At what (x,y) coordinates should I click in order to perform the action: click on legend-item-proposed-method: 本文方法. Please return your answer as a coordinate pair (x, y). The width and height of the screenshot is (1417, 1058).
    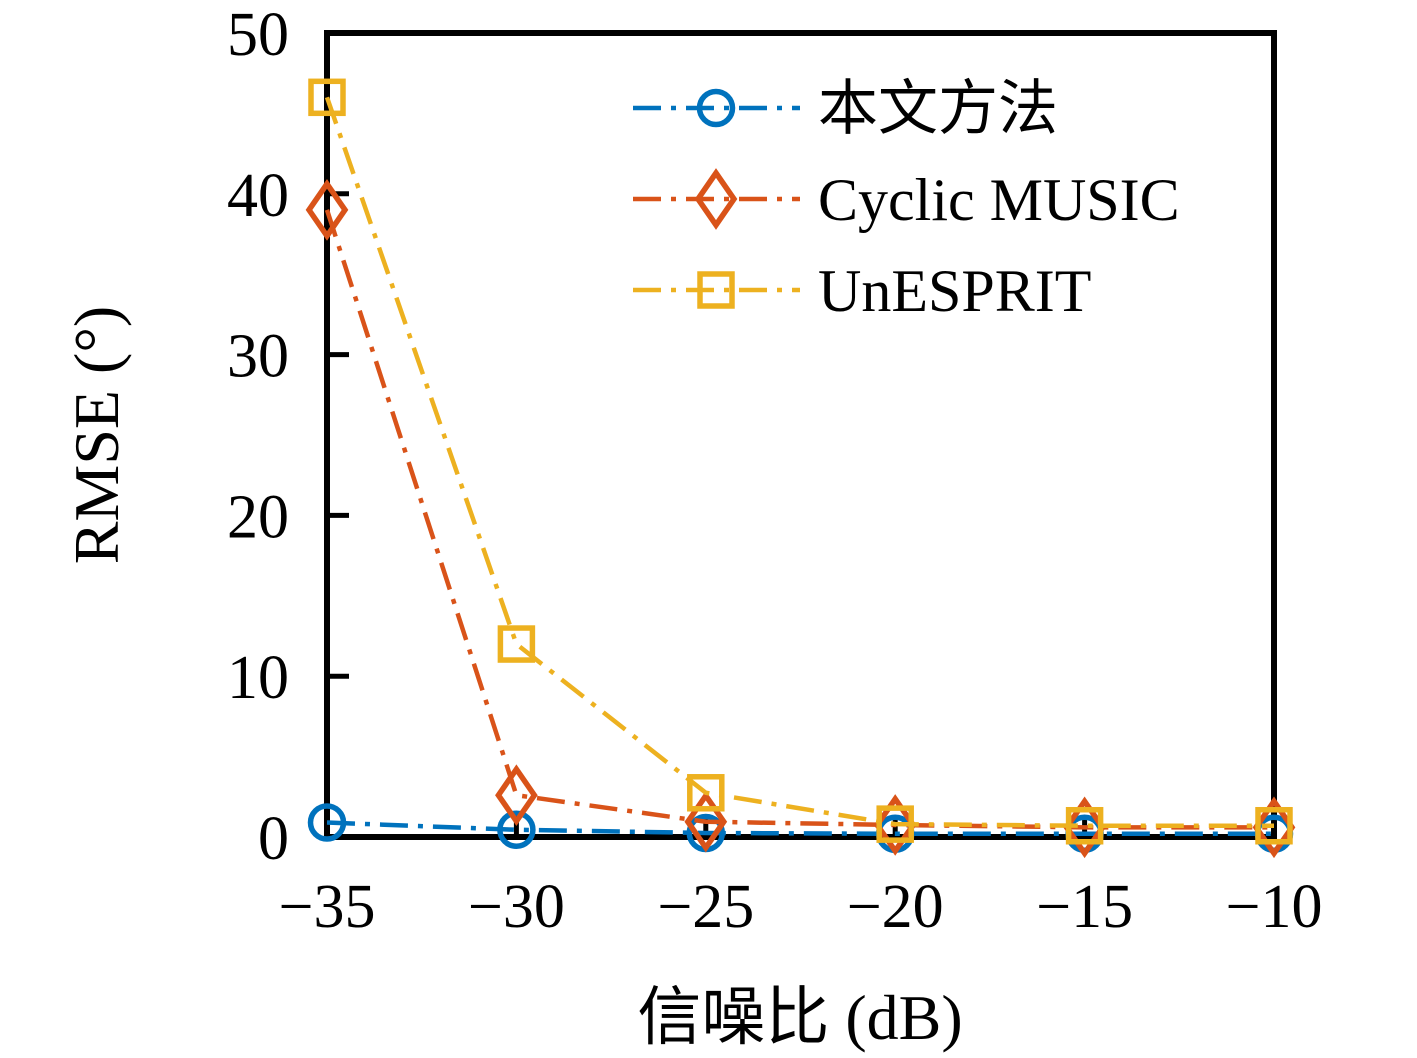
    Looking at the image, I should click on (845, 109).